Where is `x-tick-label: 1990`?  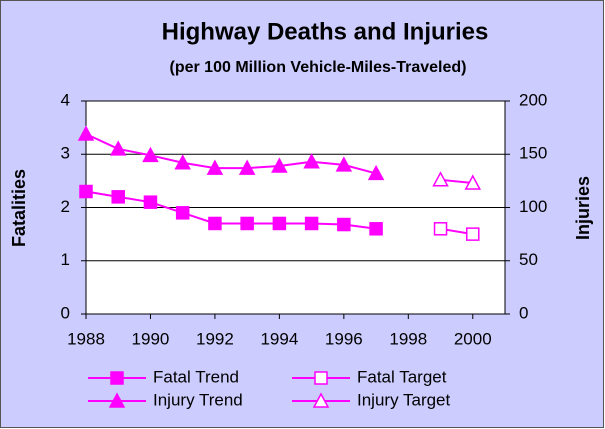 x-tick-label: 1990 is located at coordinates (151, 338).